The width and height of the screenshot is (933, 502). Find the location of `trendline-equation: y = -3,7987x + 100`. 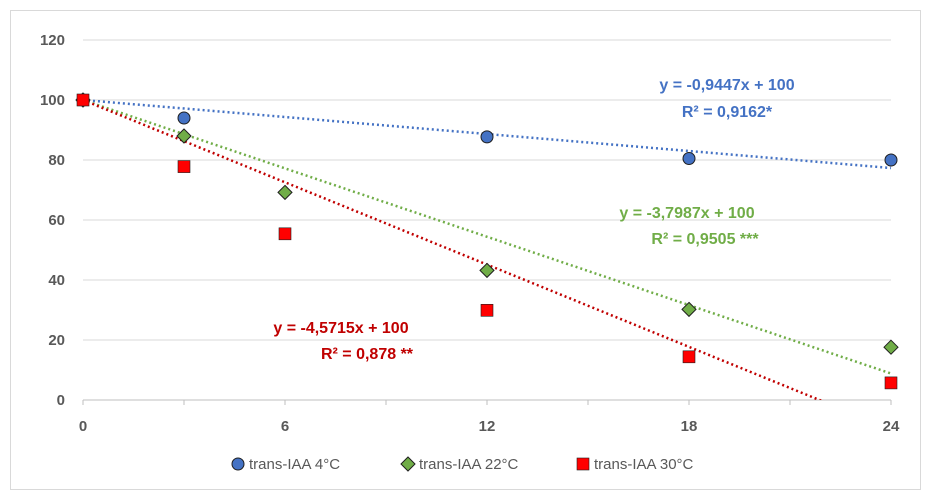

trendline-equation: y = -3,7987x + 100 is located at coordinates (686, 213).